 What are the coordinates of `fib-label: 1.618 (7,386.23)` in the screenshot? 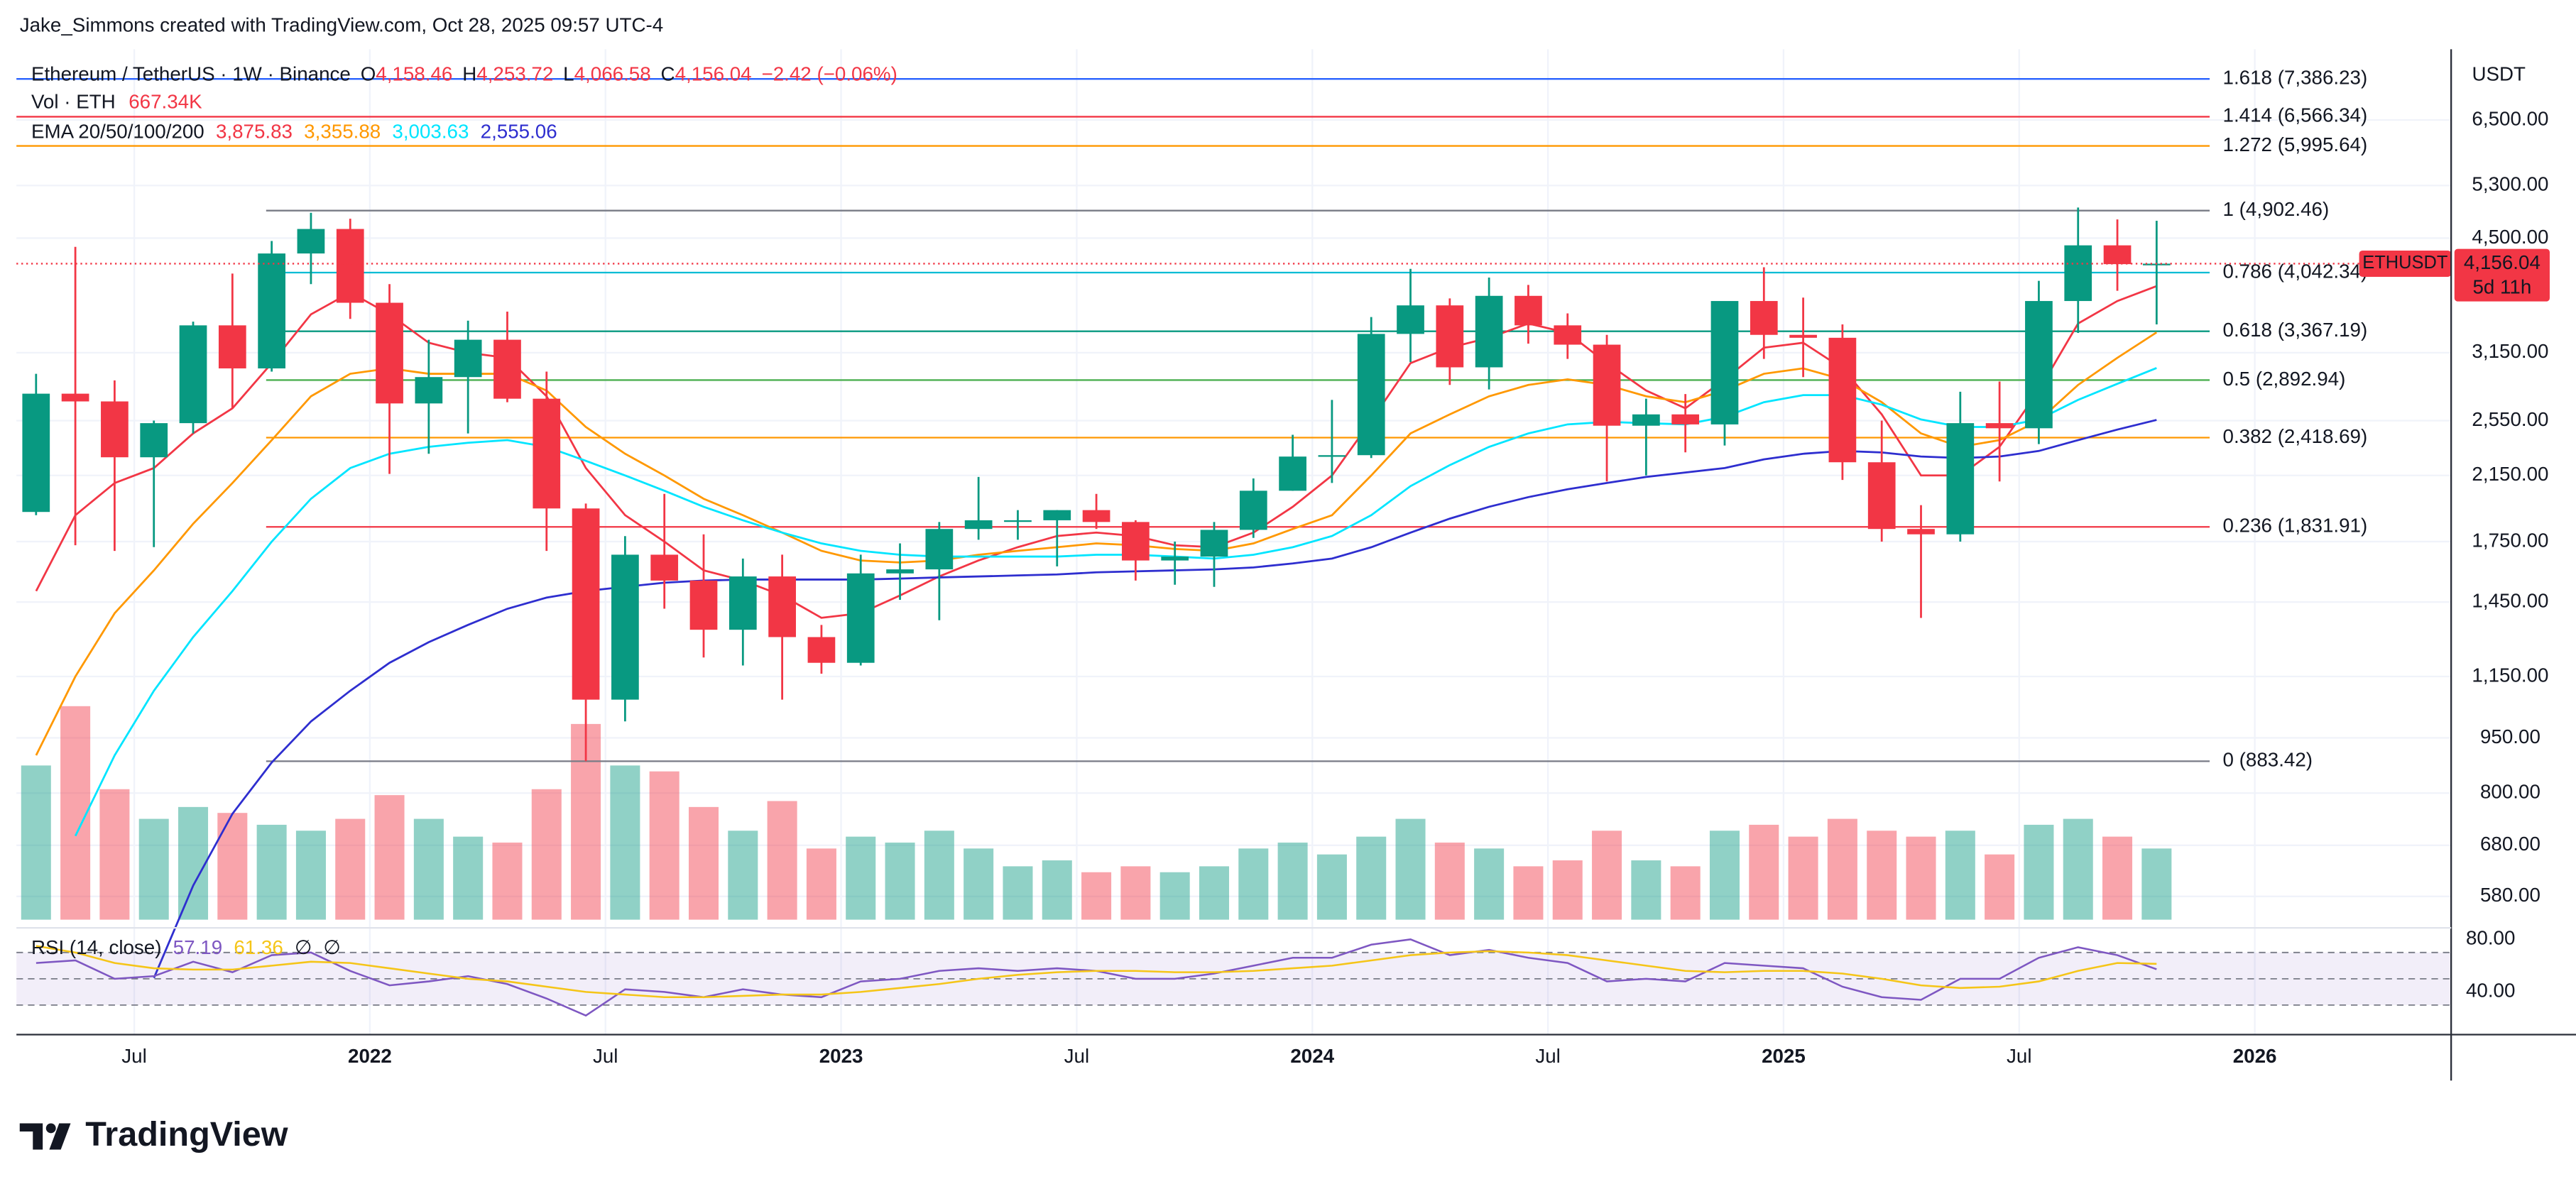 It's located at (2295, 77).